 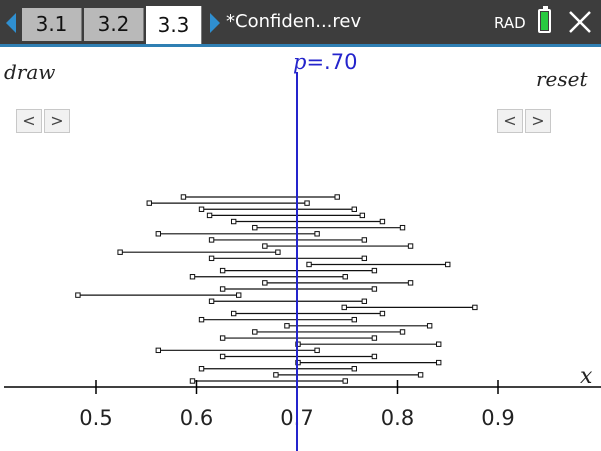 What do you see at coordinates (332, 62) in the screenshot?
I see `reference-line-value: =.70` at bounding box center [332, 62].